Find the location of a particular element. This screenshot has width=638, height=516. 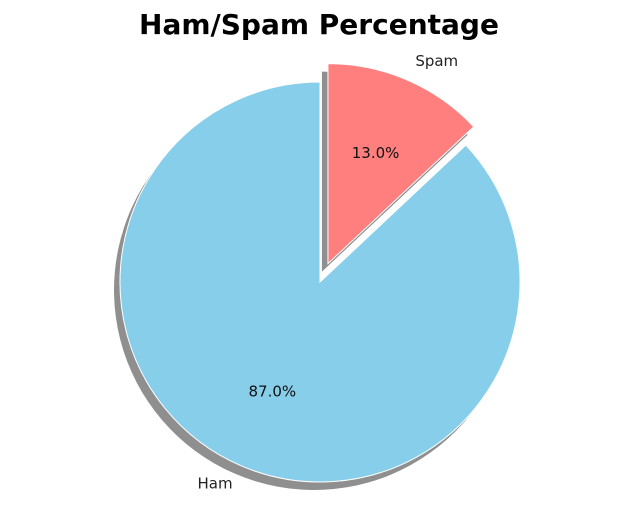

pct-label-ham: 87.0% is located at coordinates (273, 392).